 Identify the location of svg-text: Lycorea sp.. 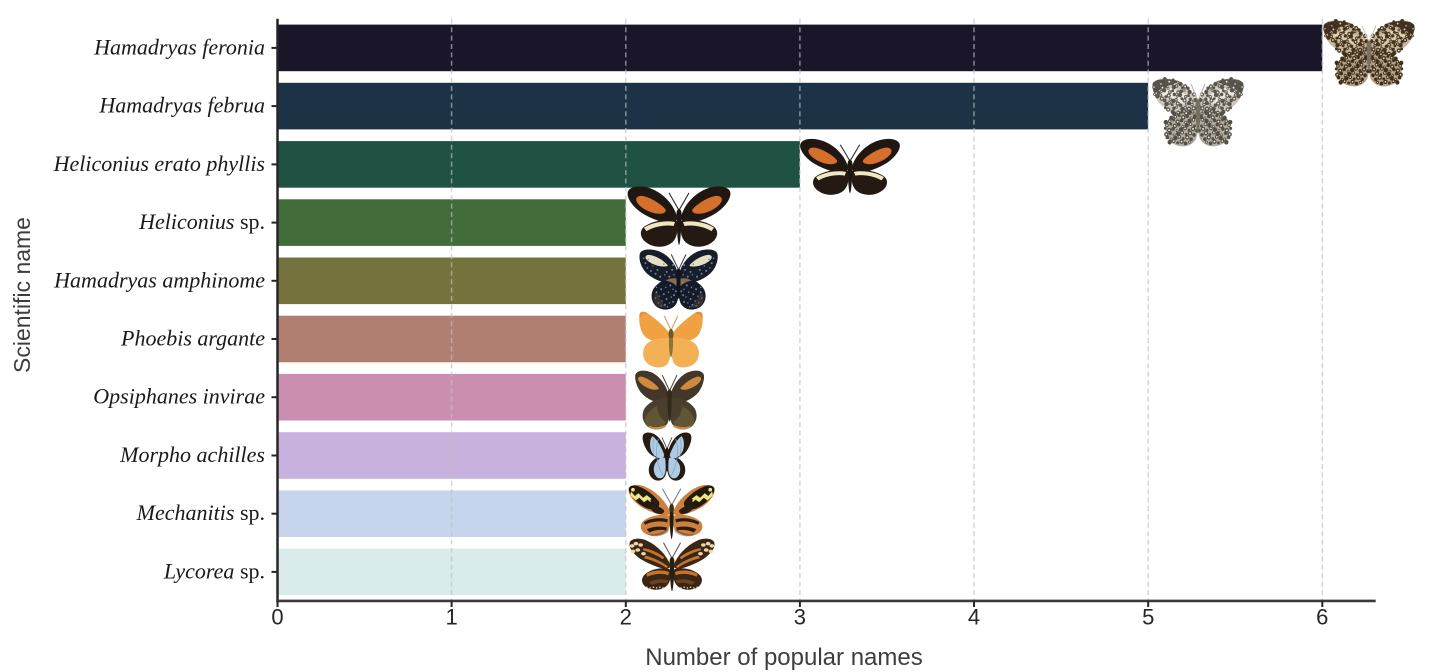
(214, 570).